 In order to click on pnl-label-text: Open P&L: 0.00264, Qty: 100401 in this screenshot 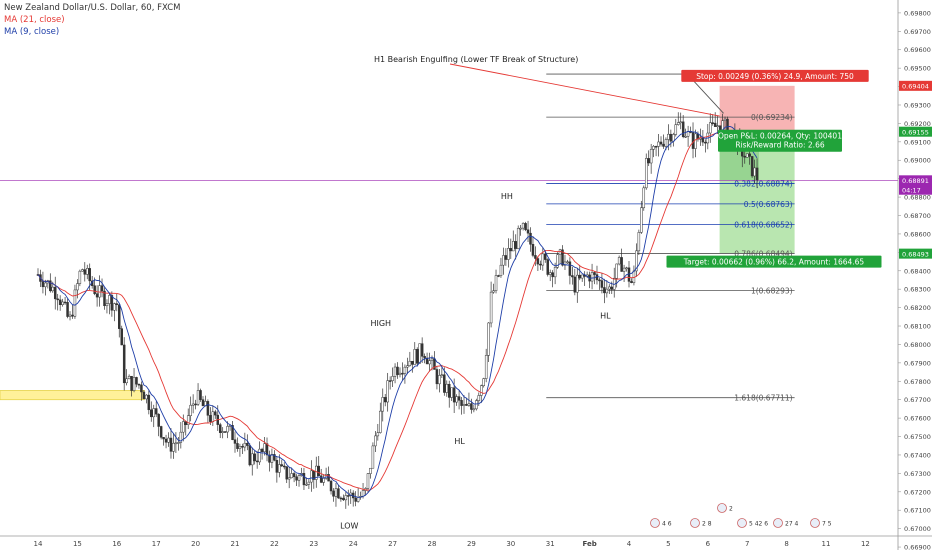, I will do `click(780, 136)`.